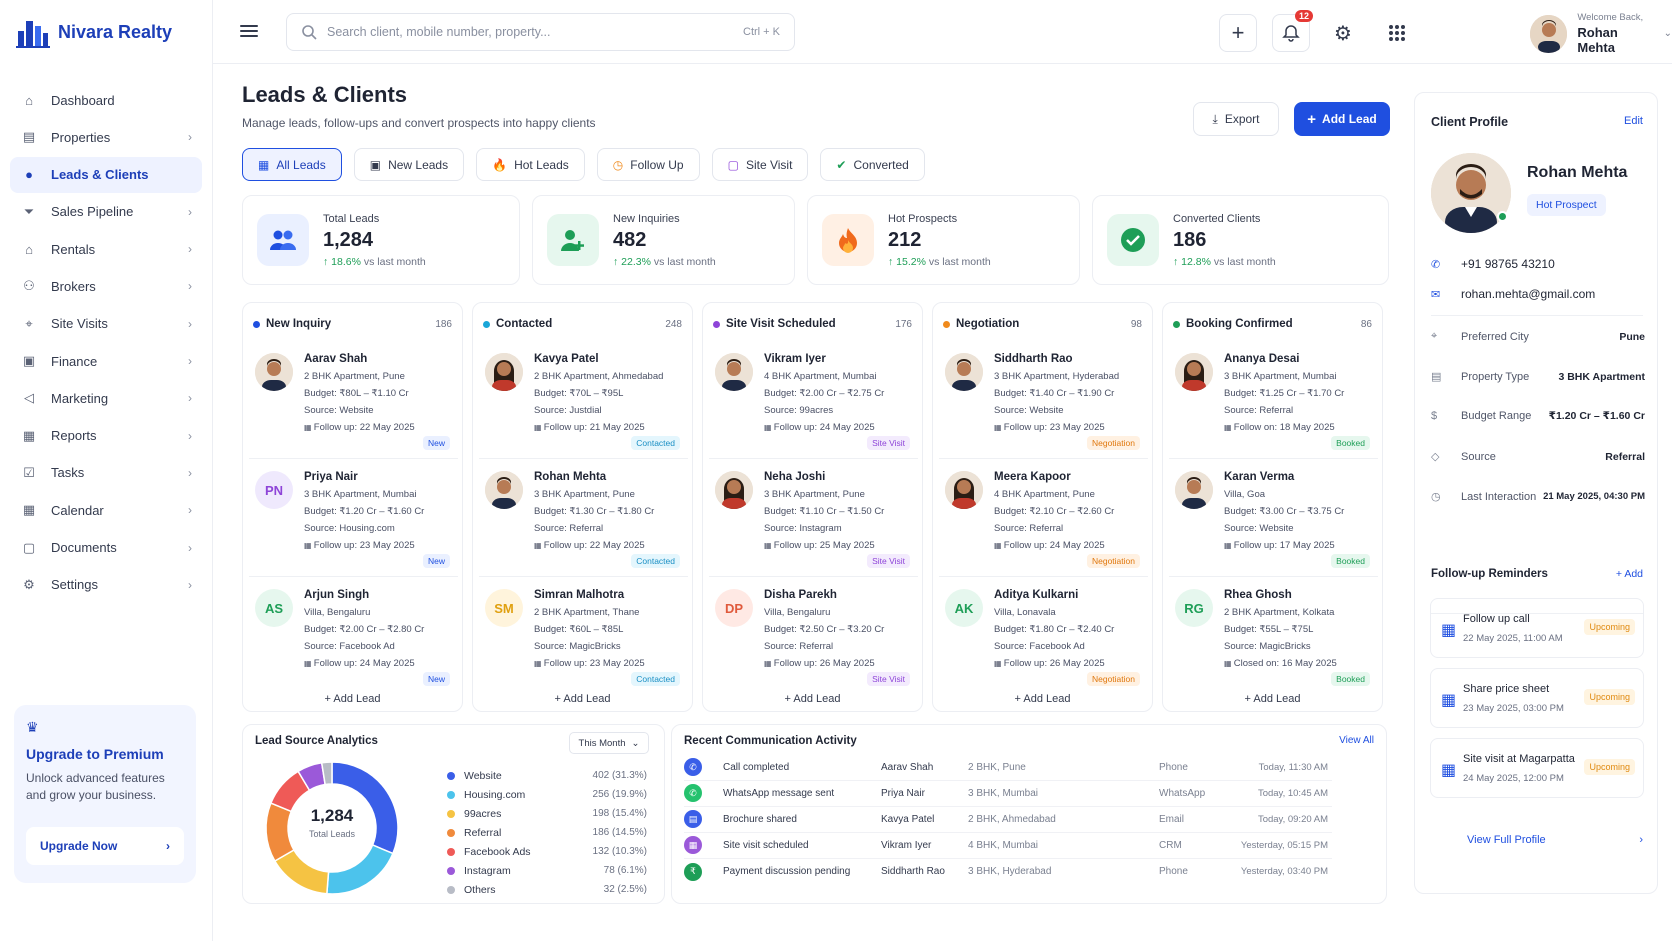  I want to click on gear-icon: ⚙, so click(1343, 33).